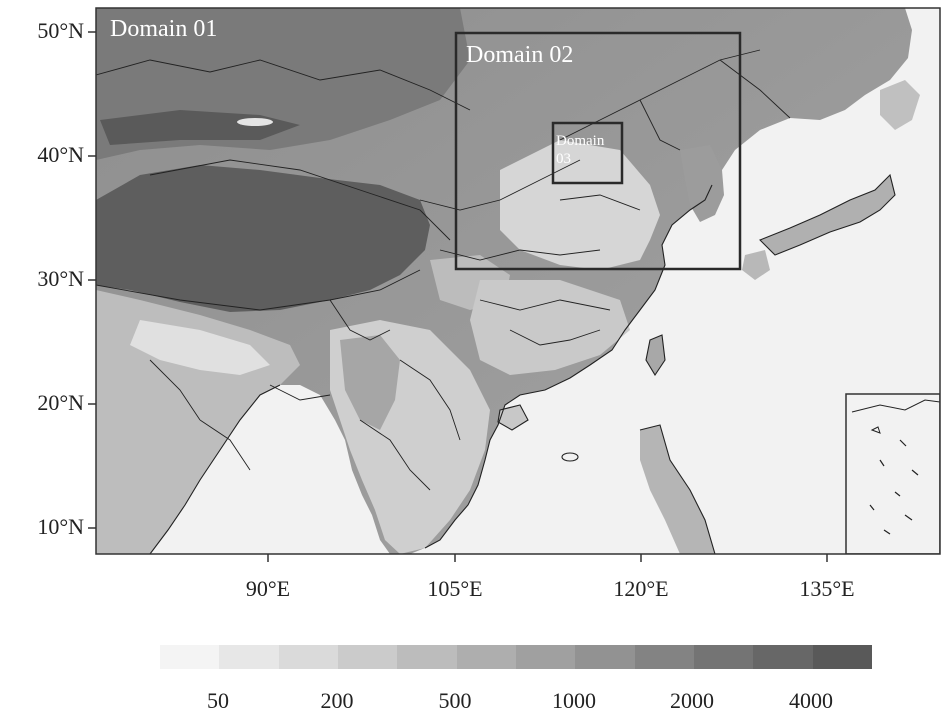 The image size is (952, 719). Describe the element at coordinates (60, 30) in the screenshot. I see `lat-label-50n: 50°N` at that location.